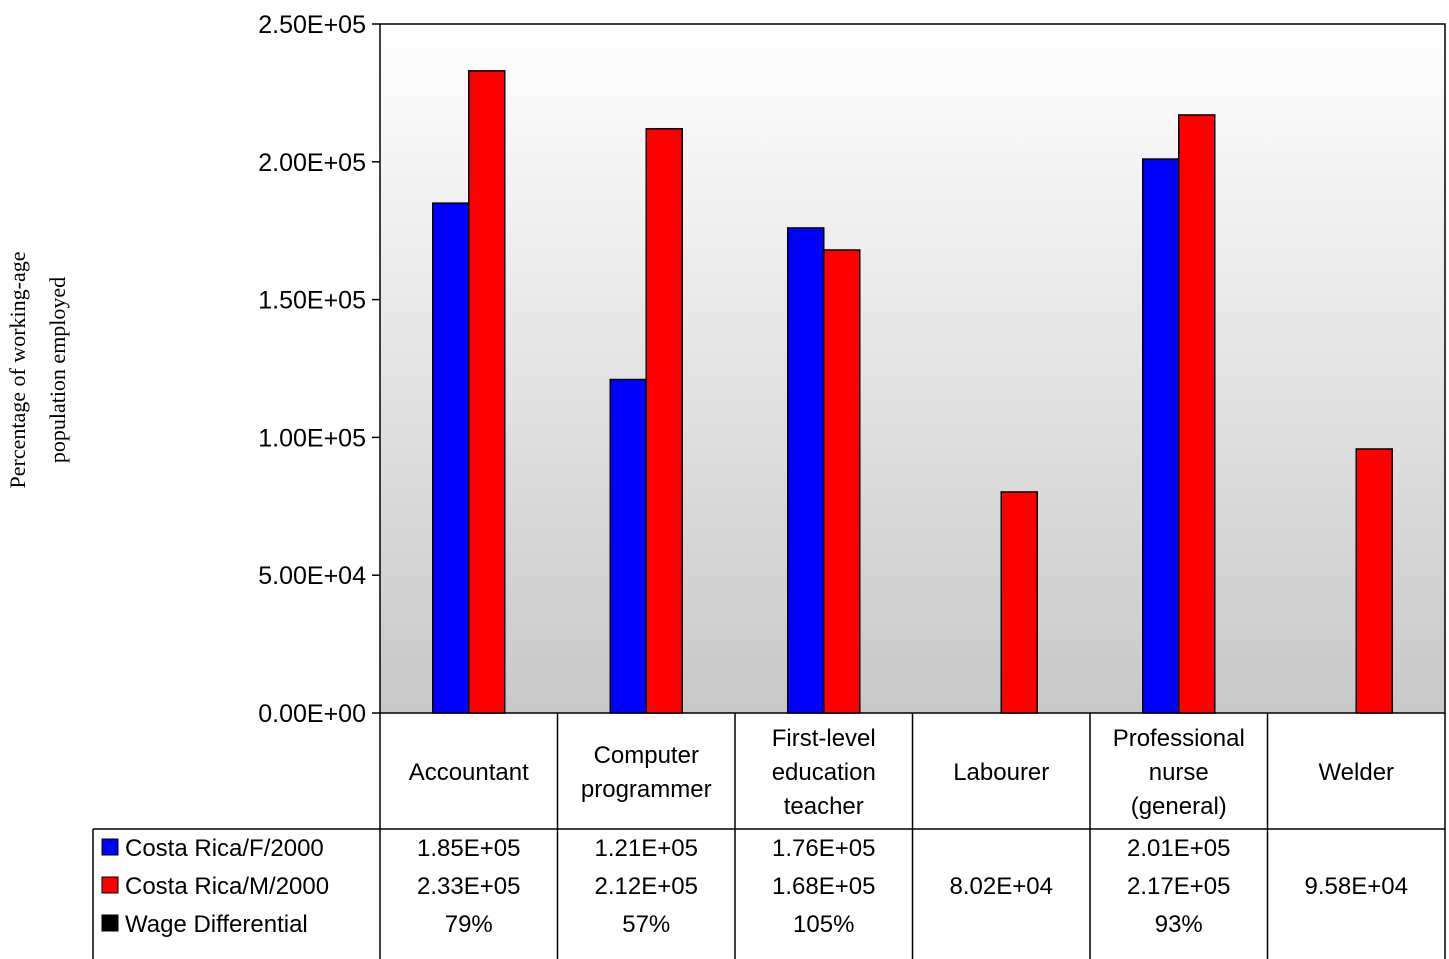  Describe the element at coordinates (468, 848) in the screenshot. I see `data-label-0-0: 1.85E+05` at that location.